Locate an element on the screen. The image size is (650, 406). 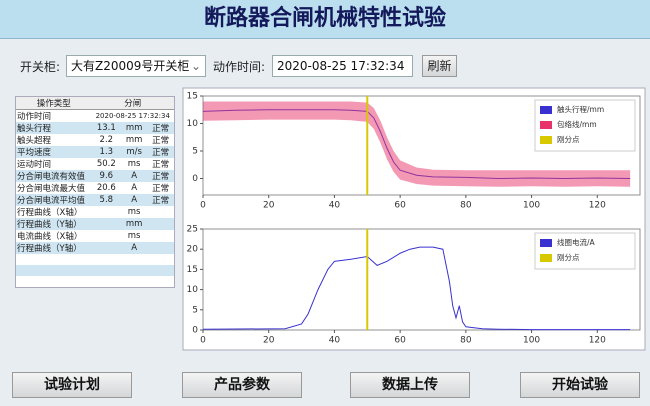
table-row: 动作时间 2020-08-25 17:32:34 is located at coordinates (95, 115).